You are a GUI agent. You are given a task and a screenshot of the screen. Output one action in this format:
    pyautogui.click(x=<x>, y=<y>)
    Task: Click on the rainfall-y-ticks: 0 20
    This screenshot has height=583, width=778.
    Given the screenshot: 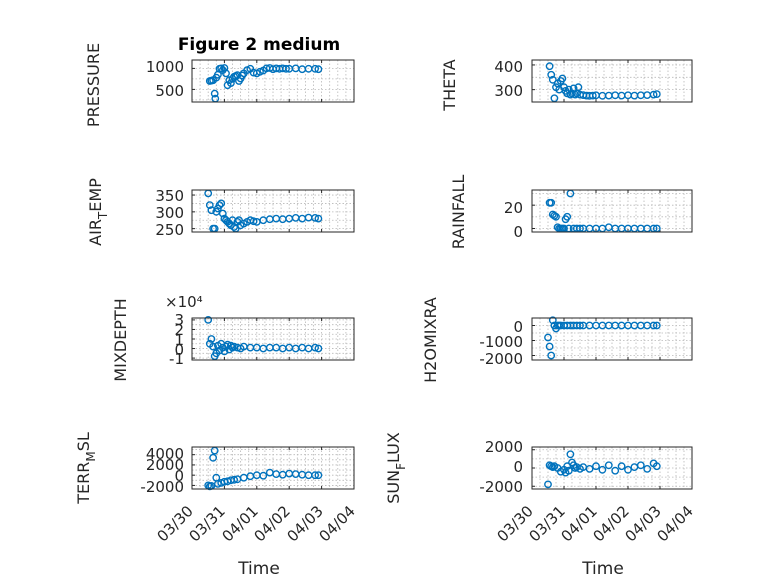 What is the action you would take?
    pyautogui.click(x=513, y=220)
    